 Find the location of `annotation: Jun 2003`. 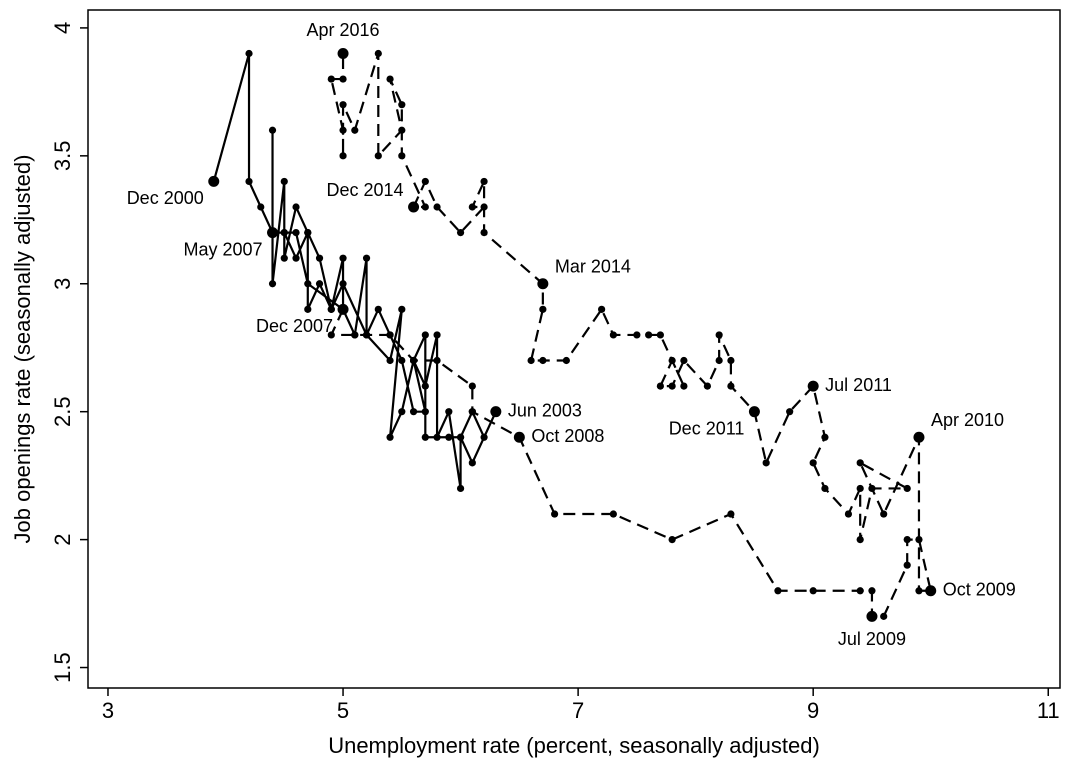

annotation: Jun 2003 is located at coordinates (545, 410).